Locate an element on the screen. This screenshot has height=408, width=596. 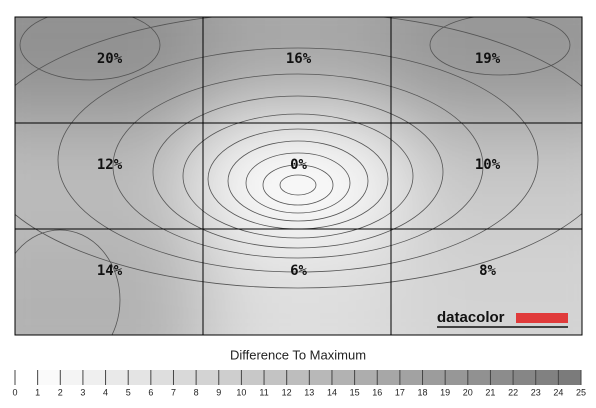
colorbar-tick-label: 17 is located at coordinates (400, 392).